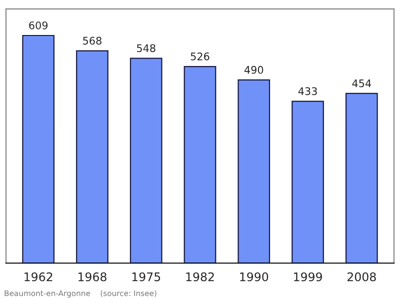 The image size is (400, 299). What do you see at coordinates (92, 40) in the screenshot?
I see `data-label: 568` at bounding box center [92, 40].